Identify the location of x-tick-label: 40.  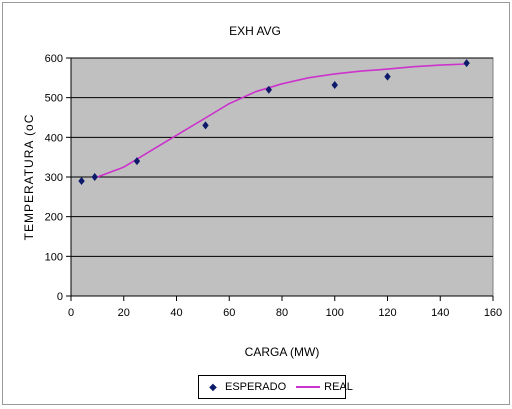
(176, 313).